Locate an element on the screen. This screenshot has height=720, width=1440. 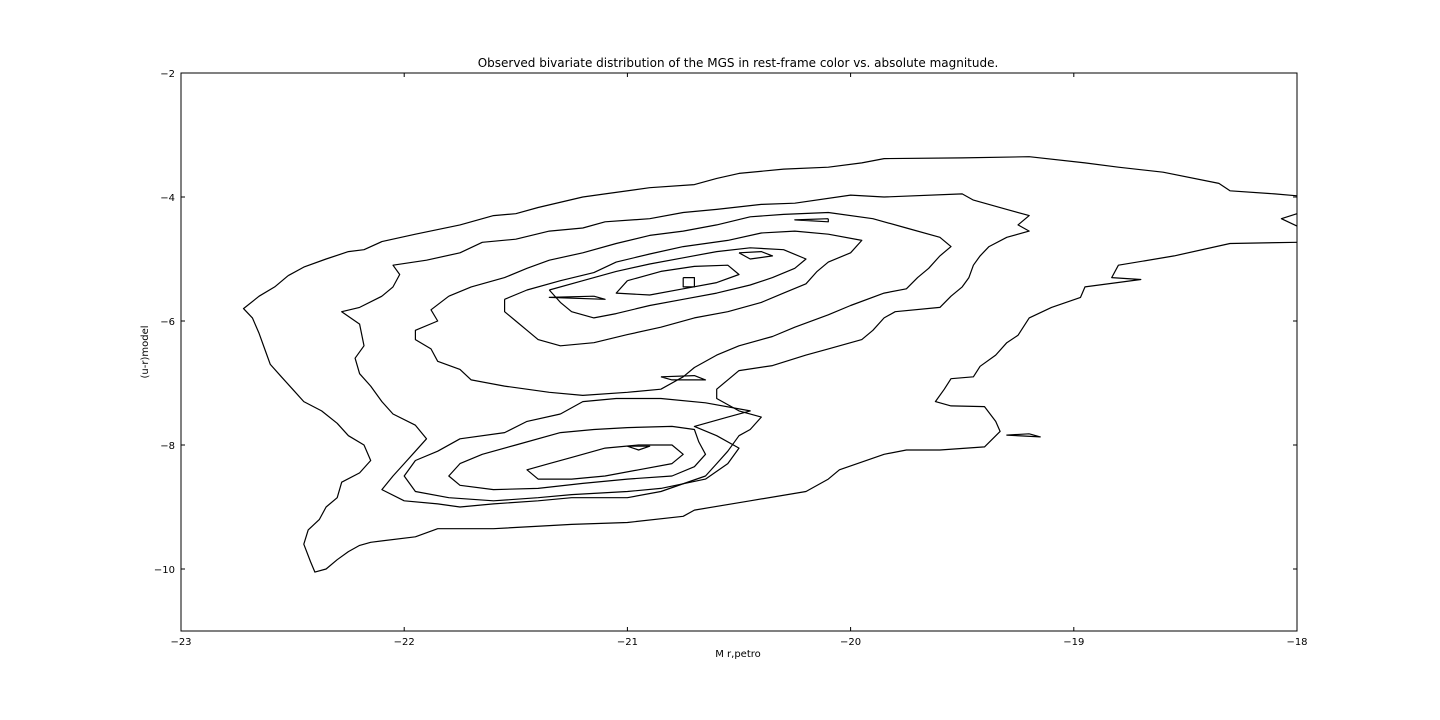
y-tick-label: −10 is located at coordinates (164, 570).